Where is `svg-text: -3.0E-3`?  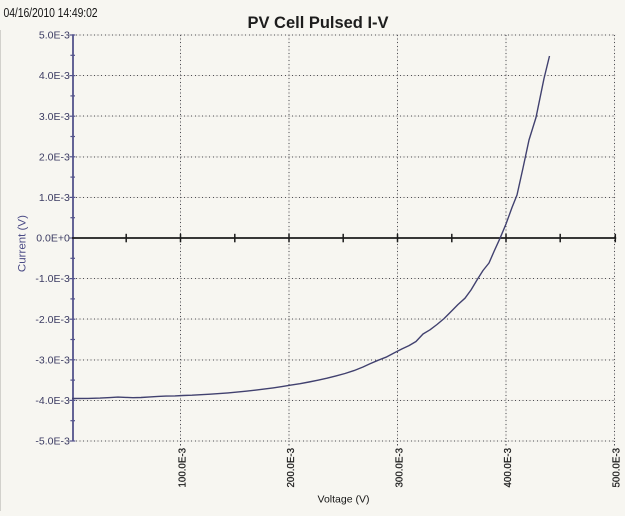
svg-text: -3.0E-3 is located at coordinates (52, 360).